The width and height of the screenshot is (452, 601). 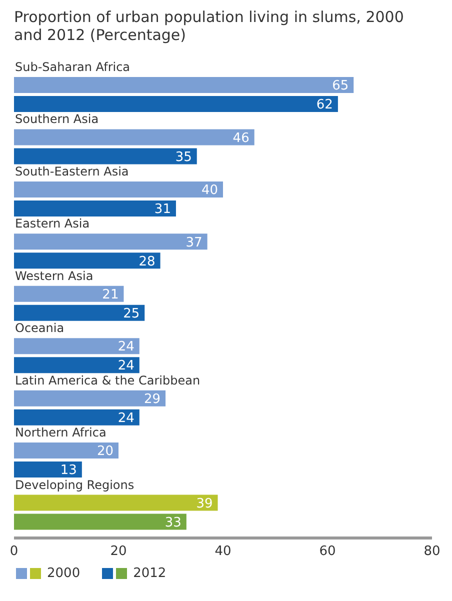 I want to click on y-tick-label: Oceania, so click(x=39, y=328).